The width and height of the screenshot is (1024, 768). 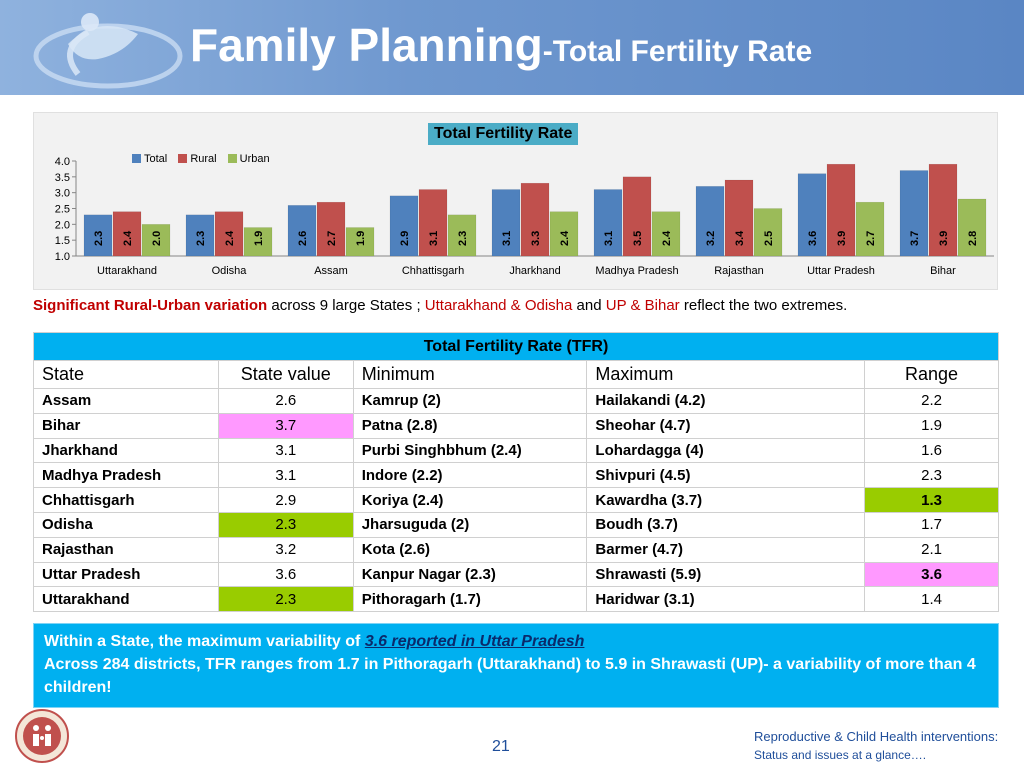 What do you see at coordinates (126, 475) in the screenshot?
I see `cell-state: Madhya Pradesh` at bounding box center [126, 475].